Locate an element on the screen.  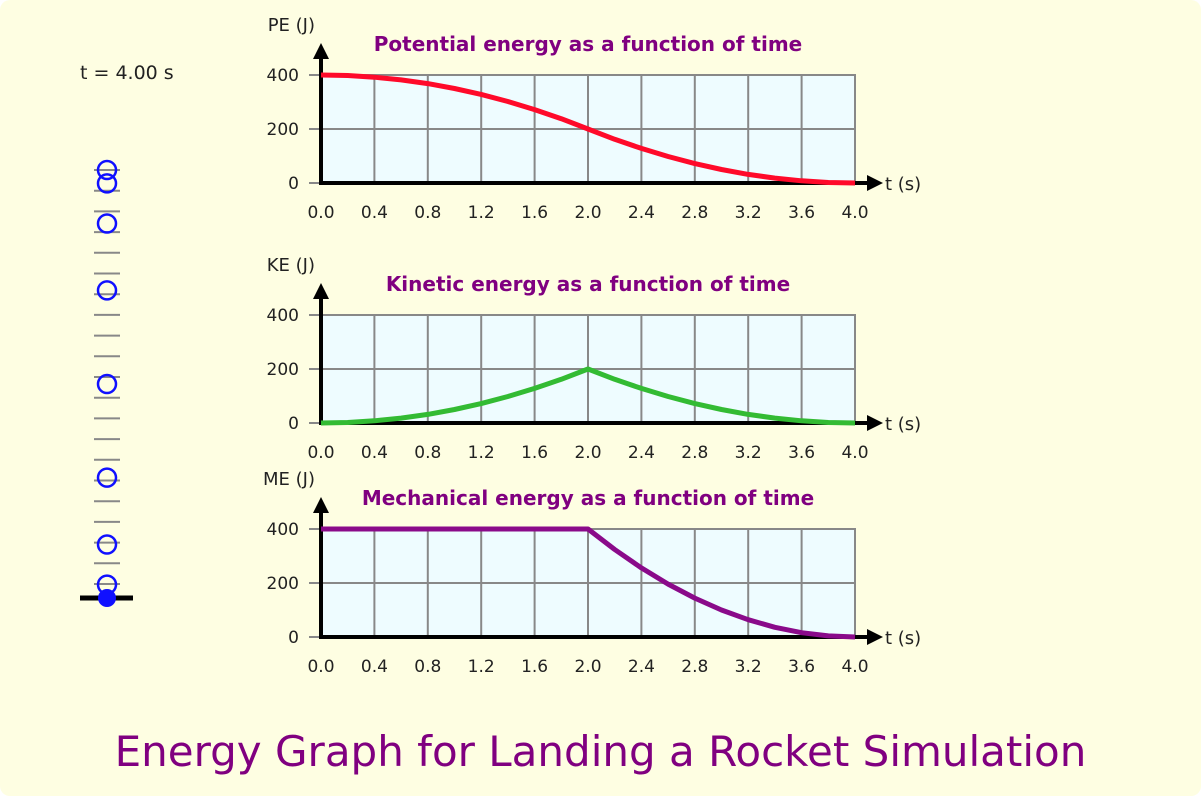
rocket-current-position is located at coordinates (107, 598).